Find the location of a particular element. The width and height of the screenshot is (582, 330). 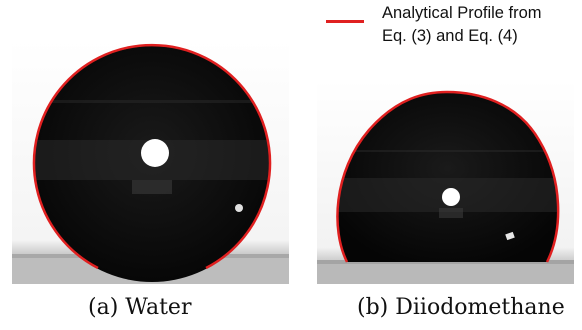

caption-diiodomethane: (b) Diiodomethane is located at coordinates (461, 307).